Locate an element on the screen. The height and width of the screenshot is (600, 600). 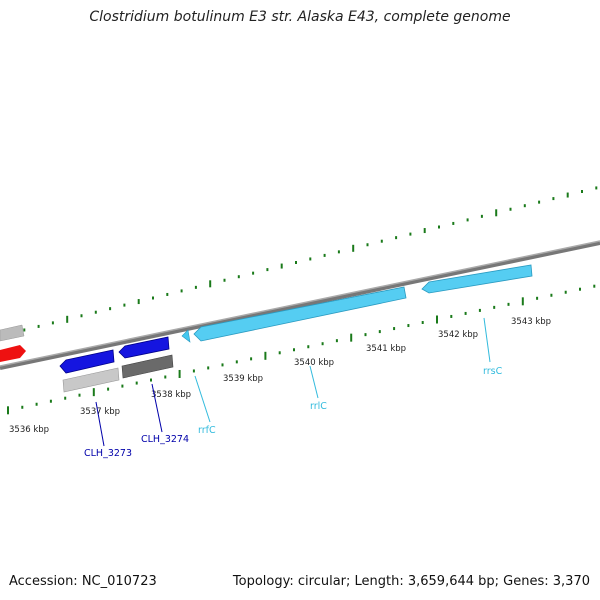
scale-label: 3540 kbp is located at coordinates (314, 363).